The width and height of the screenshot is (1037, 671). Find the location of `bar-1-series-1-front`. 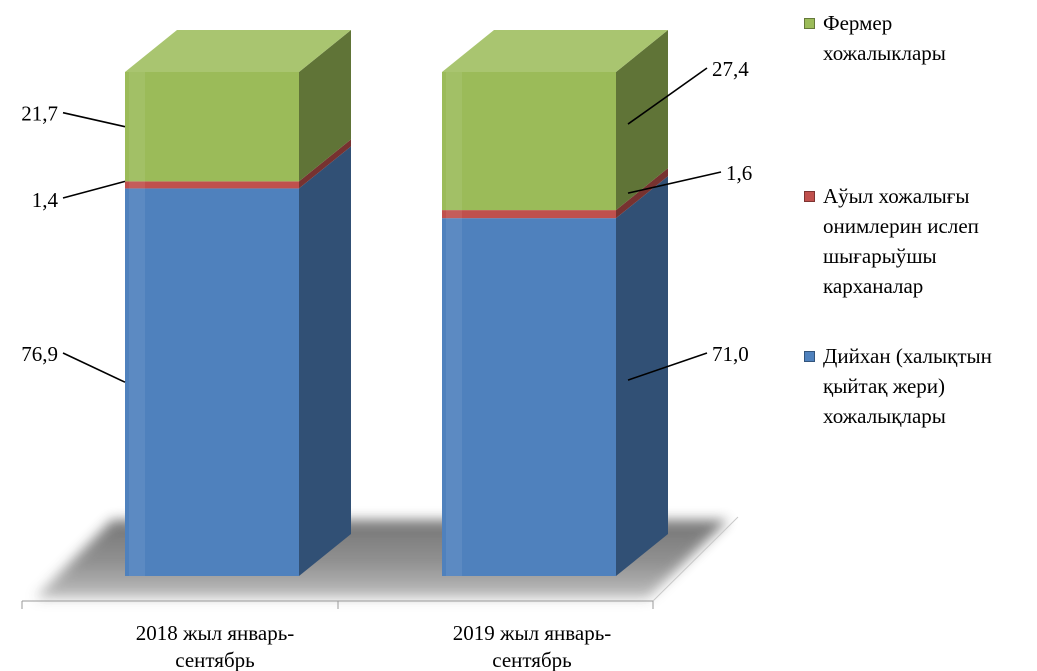

bar-1-series-1-front is located at coordinates (212, 382).